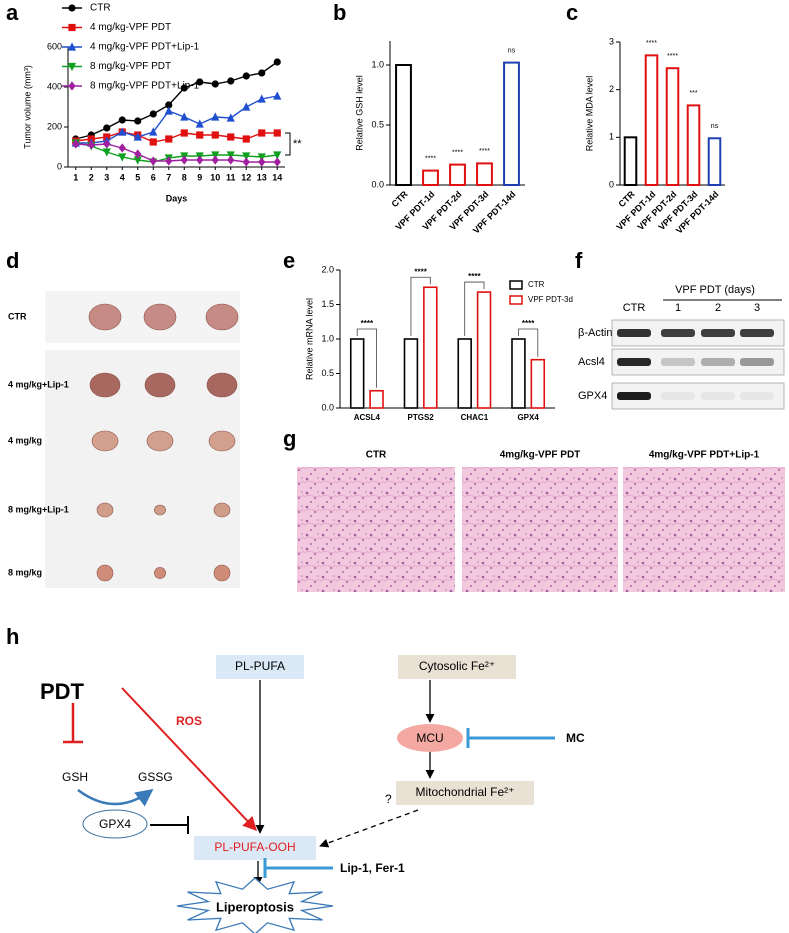  What do you see at coordinates (429, 738) in the screenshot?
I see `node-label: MCU` at bounding box center [429, 738].